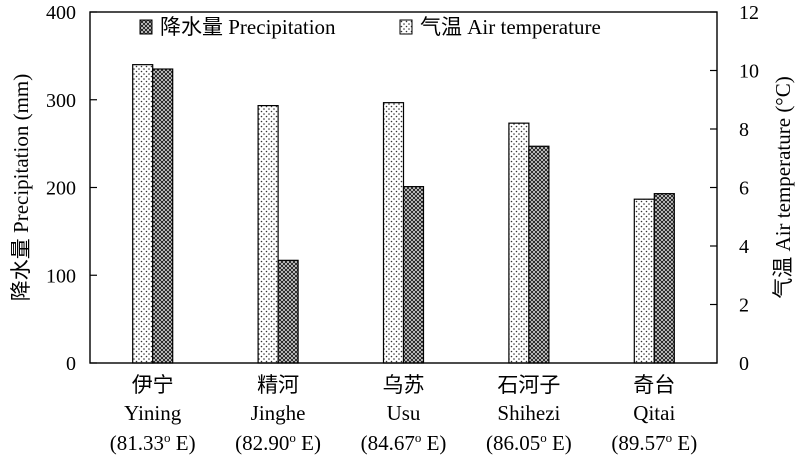 This screenshot has height=464, width=800. What do you see at coordinates (163, 216) in the screenshot?
I see `precipitation-bar-yining` at bounding box center [163, 216].